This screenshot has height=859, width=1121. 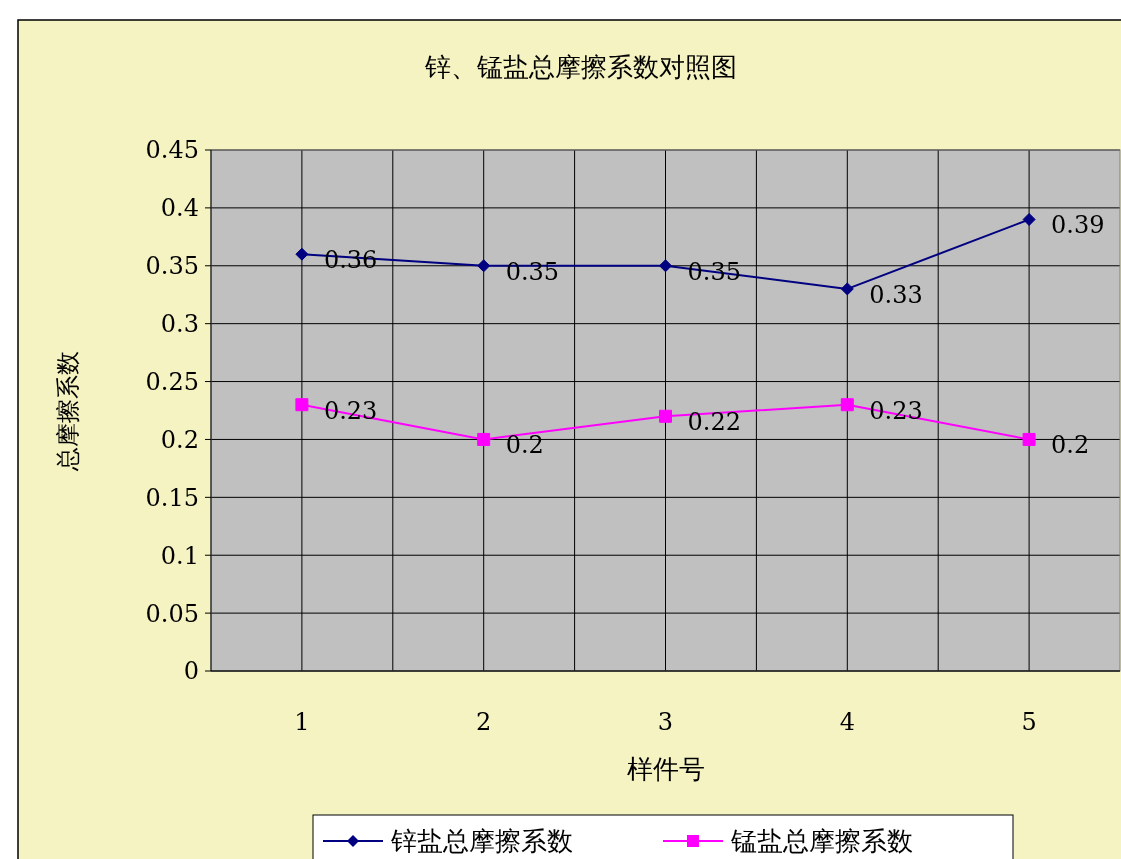 I want to click on data-label: 0.33, so click(x=896, y=294).